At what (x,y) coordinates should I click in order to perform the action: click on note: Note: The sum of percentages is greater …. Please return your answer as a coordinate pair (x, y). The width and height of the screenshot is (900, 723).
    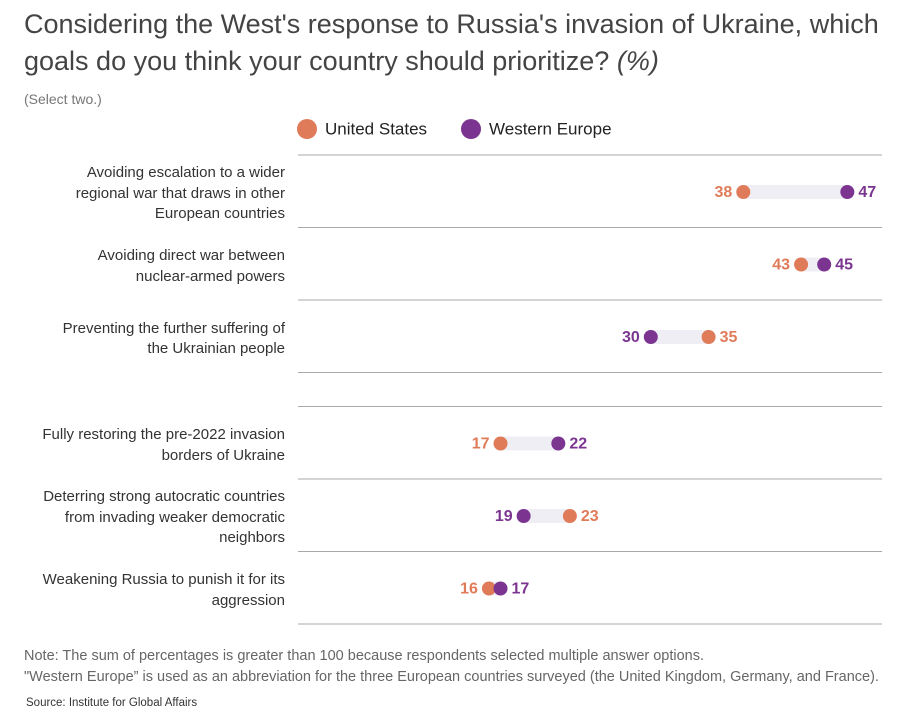
    Looking at the image, I should click on (364, 656).